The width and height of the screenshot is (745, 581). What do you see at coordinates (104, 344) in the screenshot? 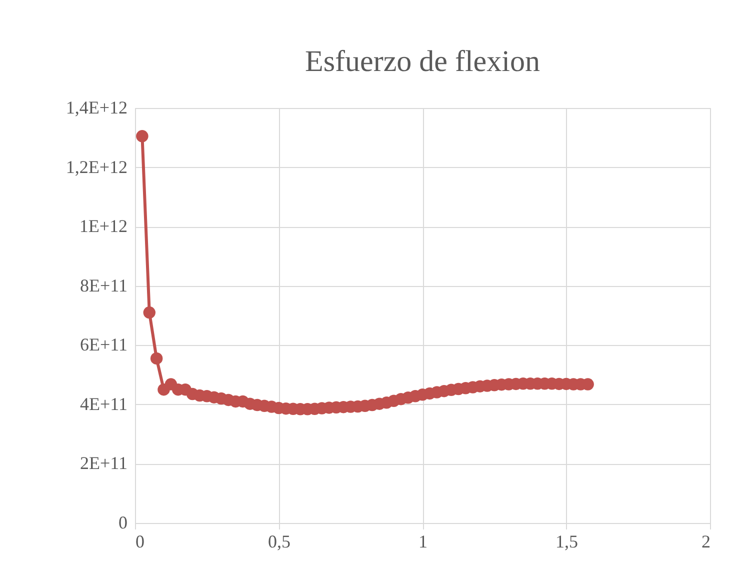
I see `y-tick-label: 6E+11` at bounding box center [104, 344].